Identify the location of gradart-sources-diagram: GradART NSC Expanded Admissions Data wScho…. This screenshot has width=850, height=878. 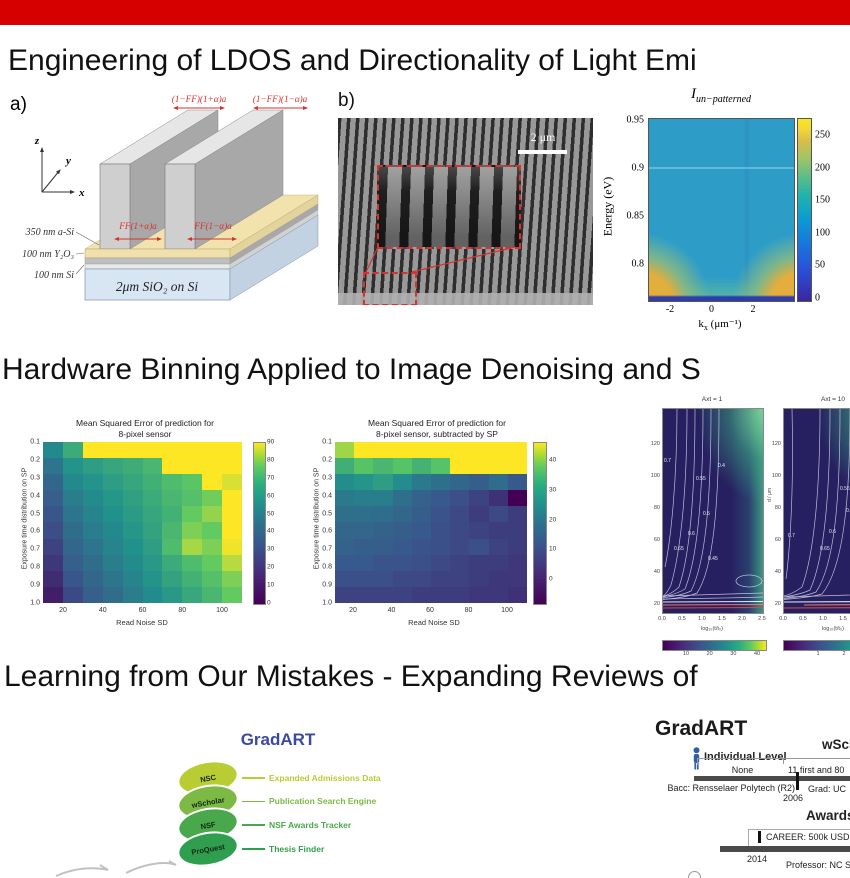
(280, 799).